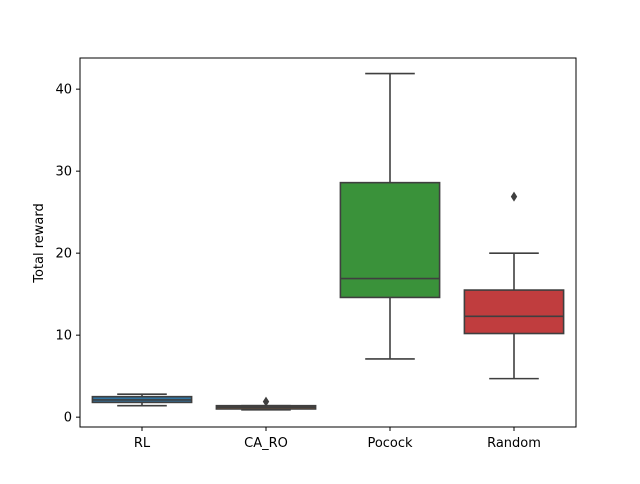 The image size is (640, 484). What do you see at coordinates (266, 443) in the screenshot?
I see `x-tick-label: CA_RO` at bounding box center [266, 443].